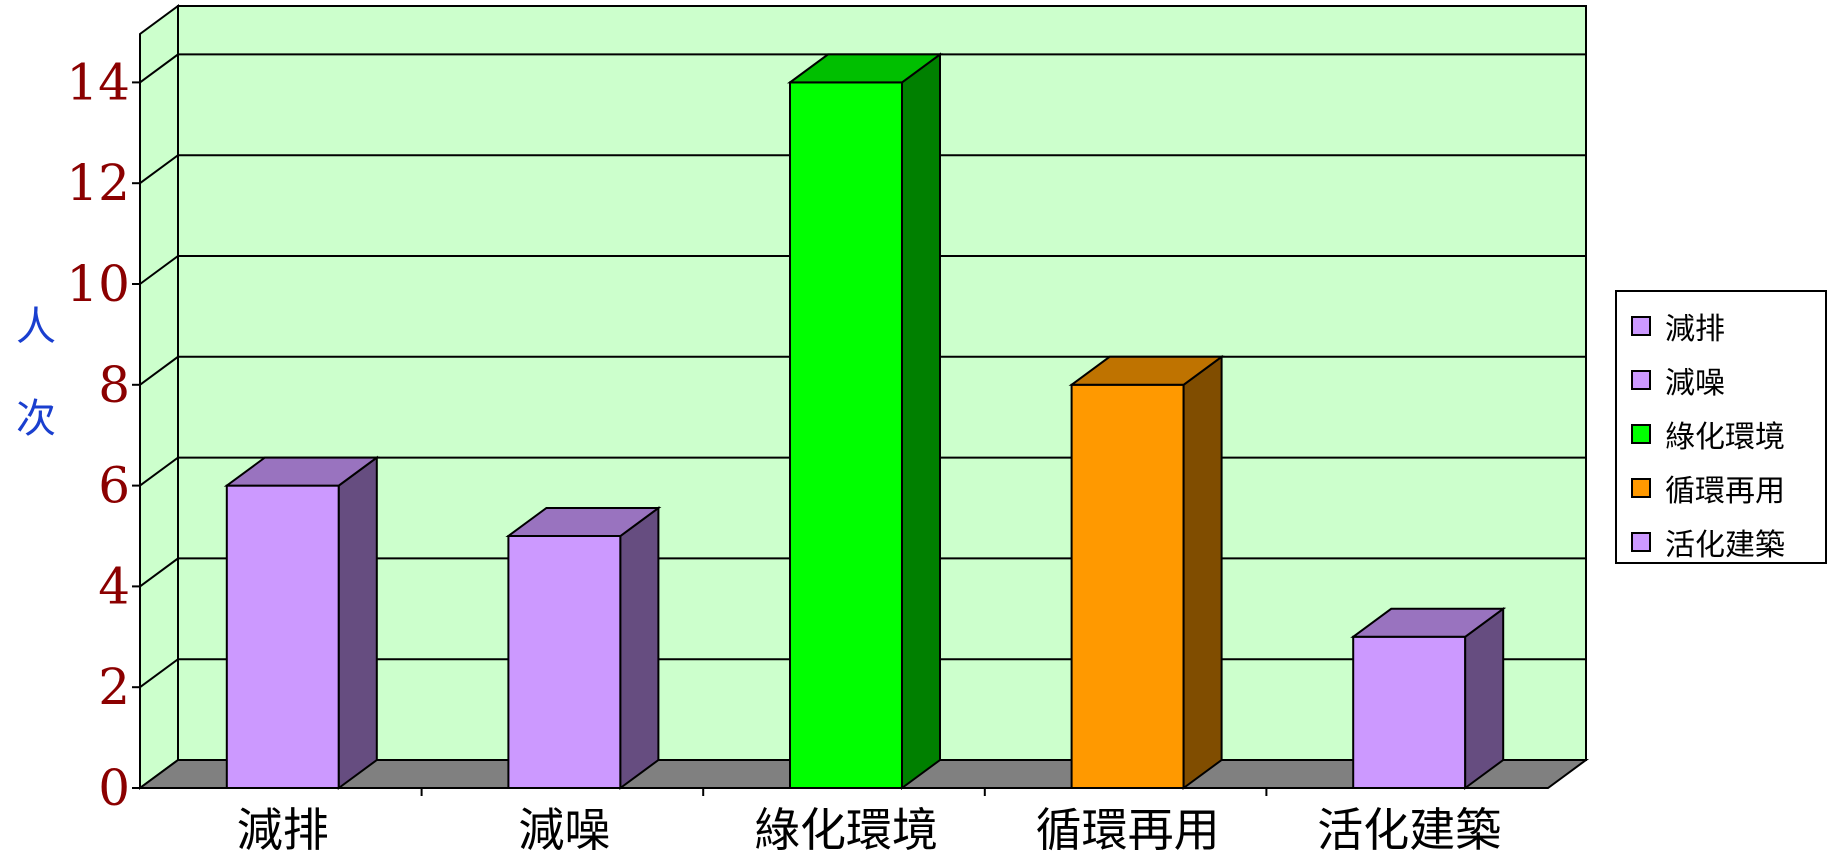 The height and width of the screenshot is (862, 1839). I want to click on x-tick-label: 活化建築, so click(1409, 830).